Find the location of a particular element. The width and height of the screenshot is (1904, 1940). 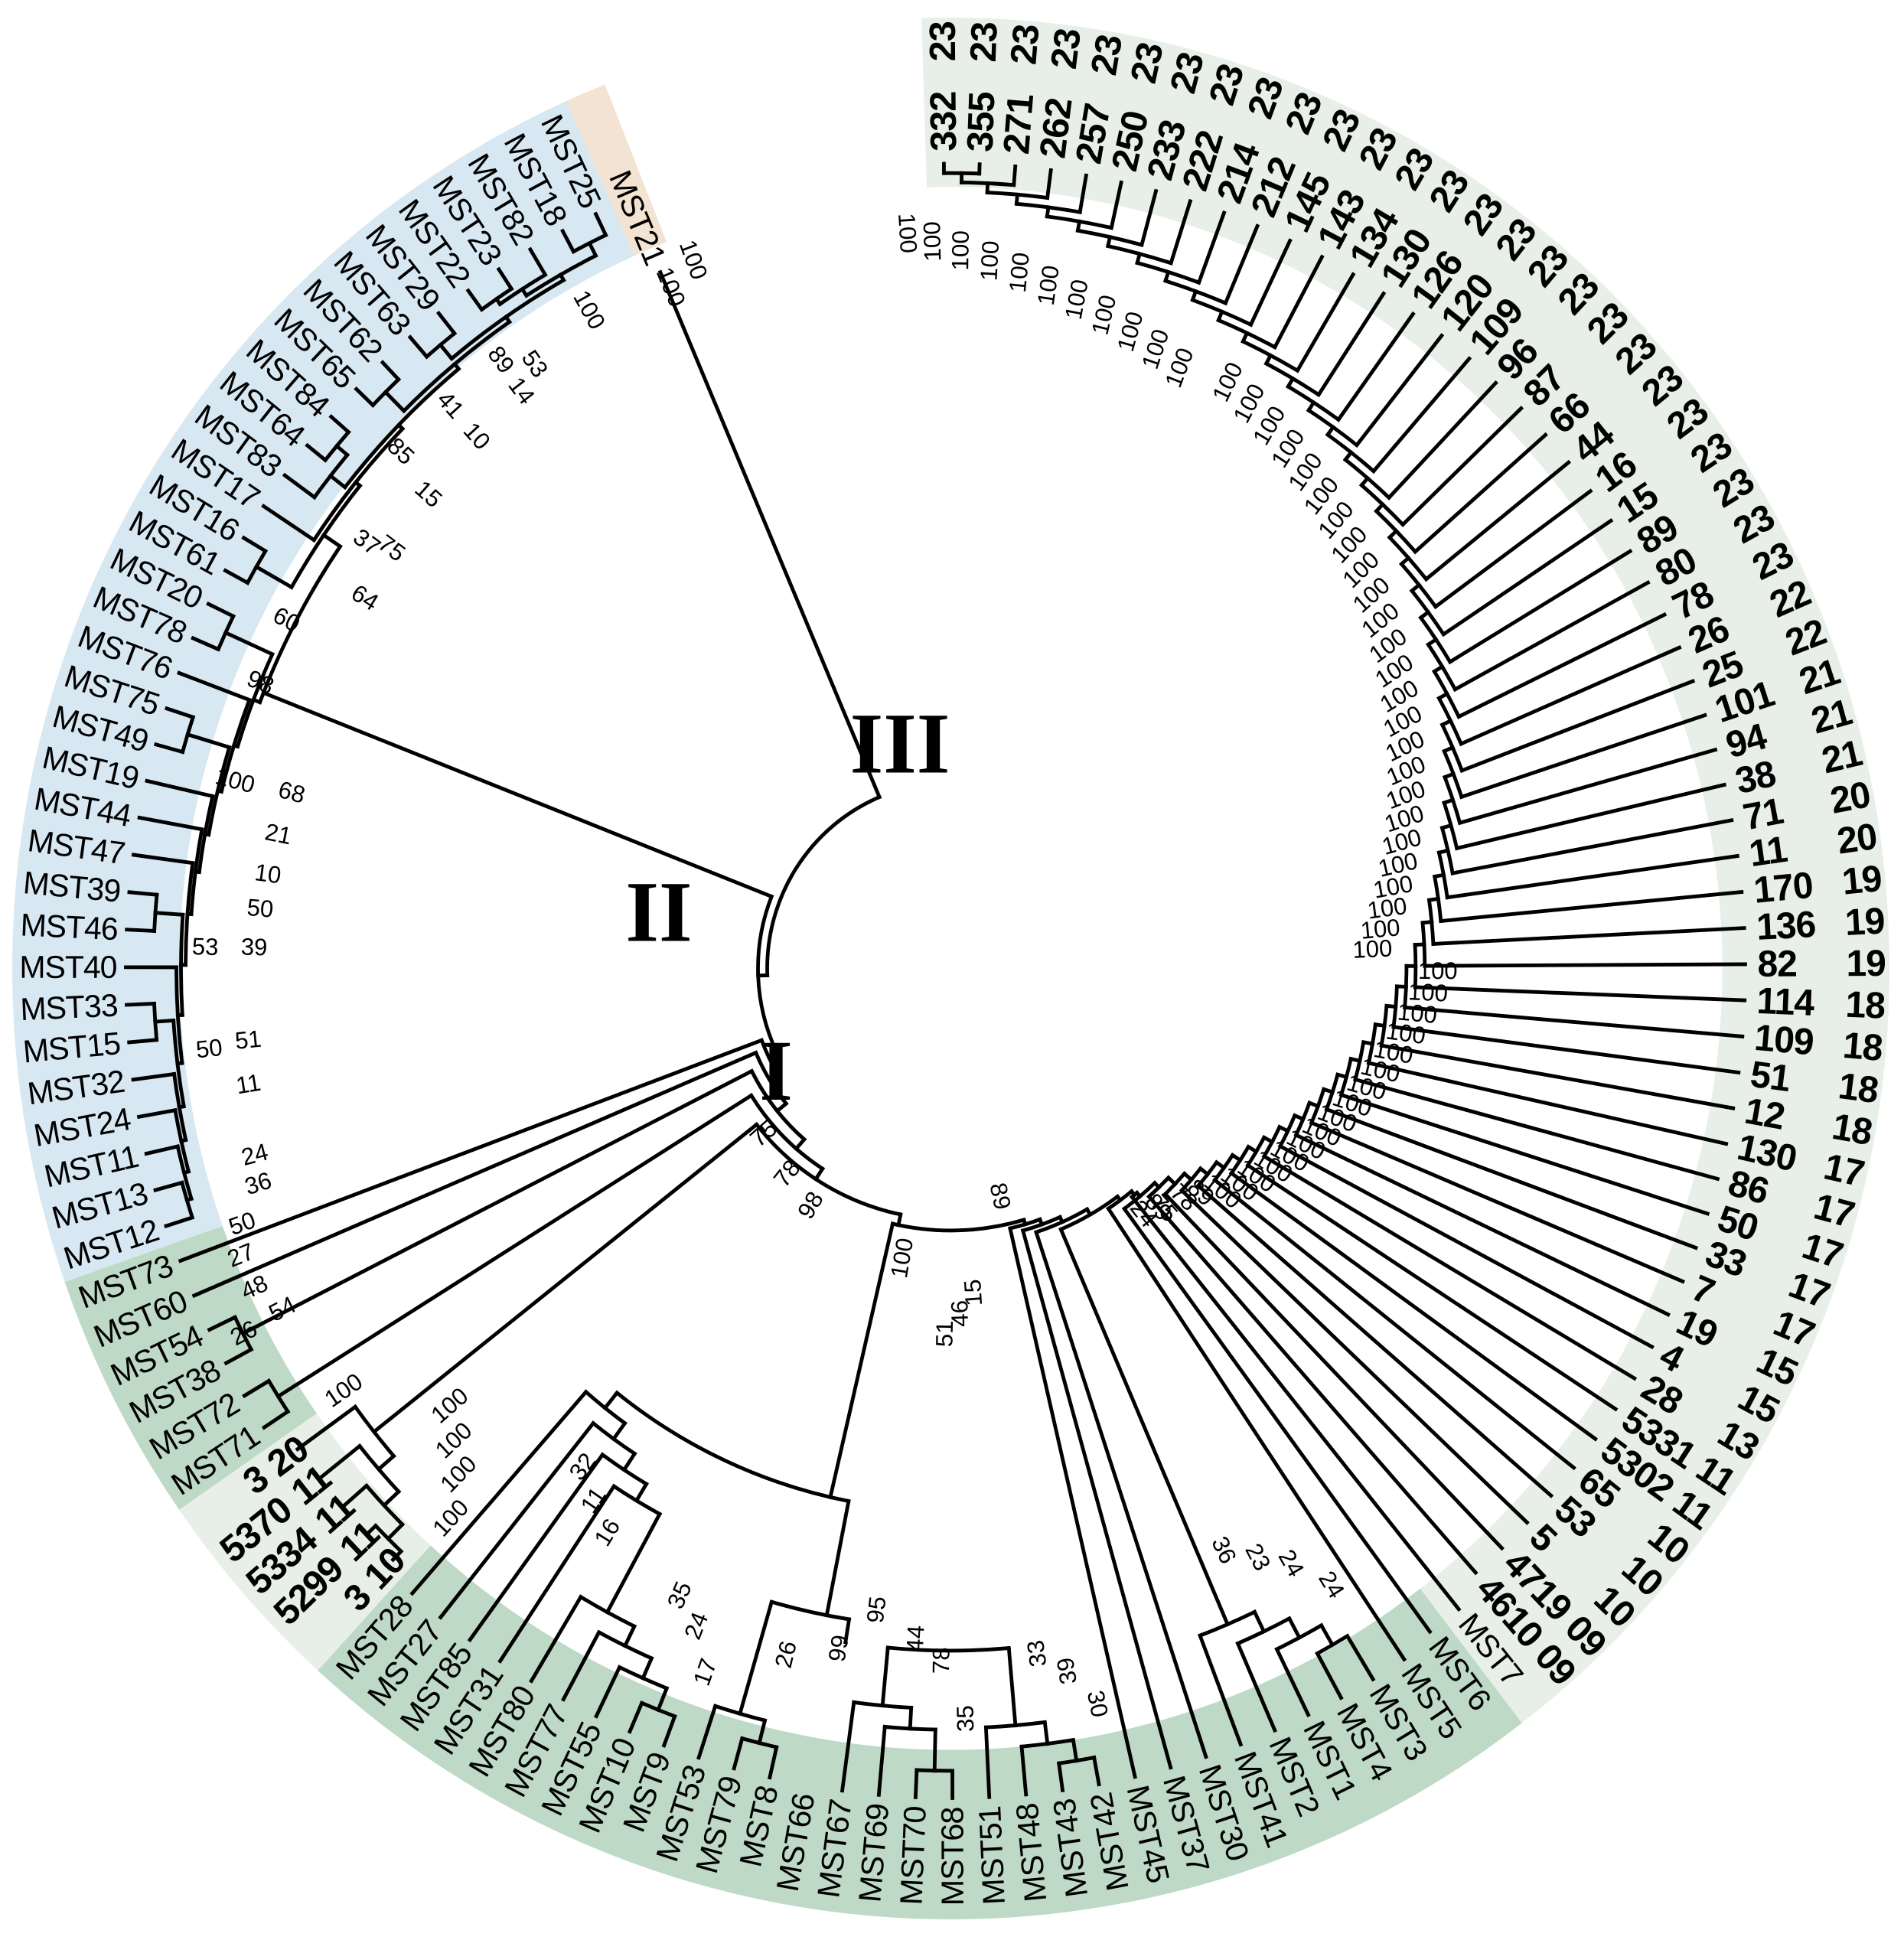

svg-text: MST40 is located at coordinates (67, 968).